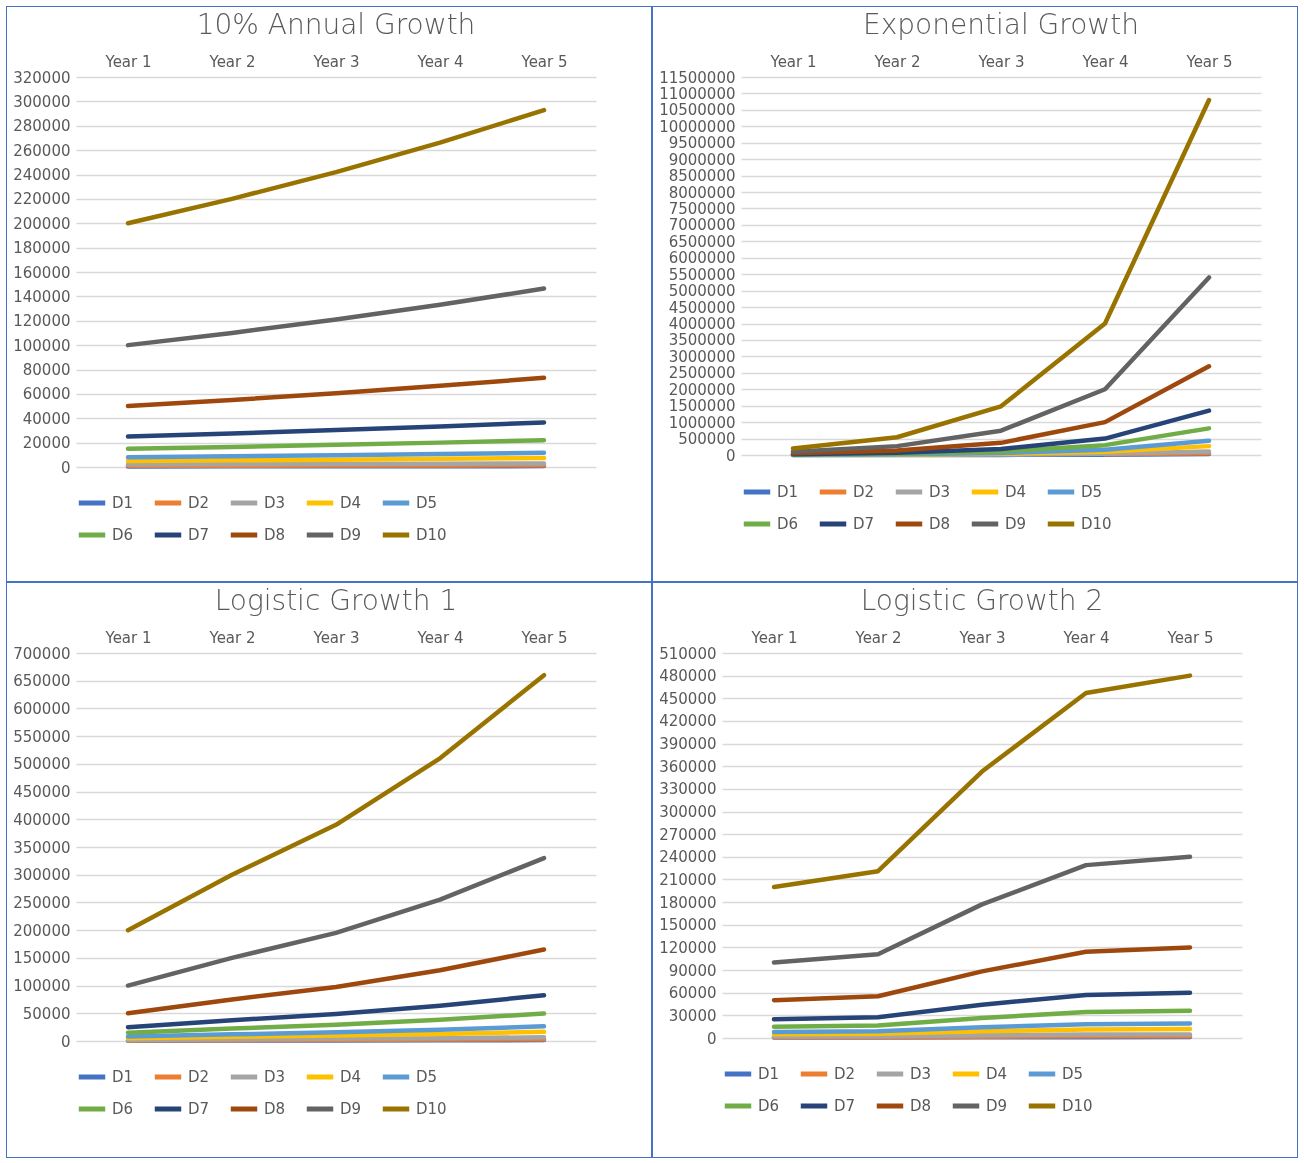 Image resolution: width=1304 pixels, height=1163 pixels. I want to click on y-tick-label: 150000, so click(688, 925).